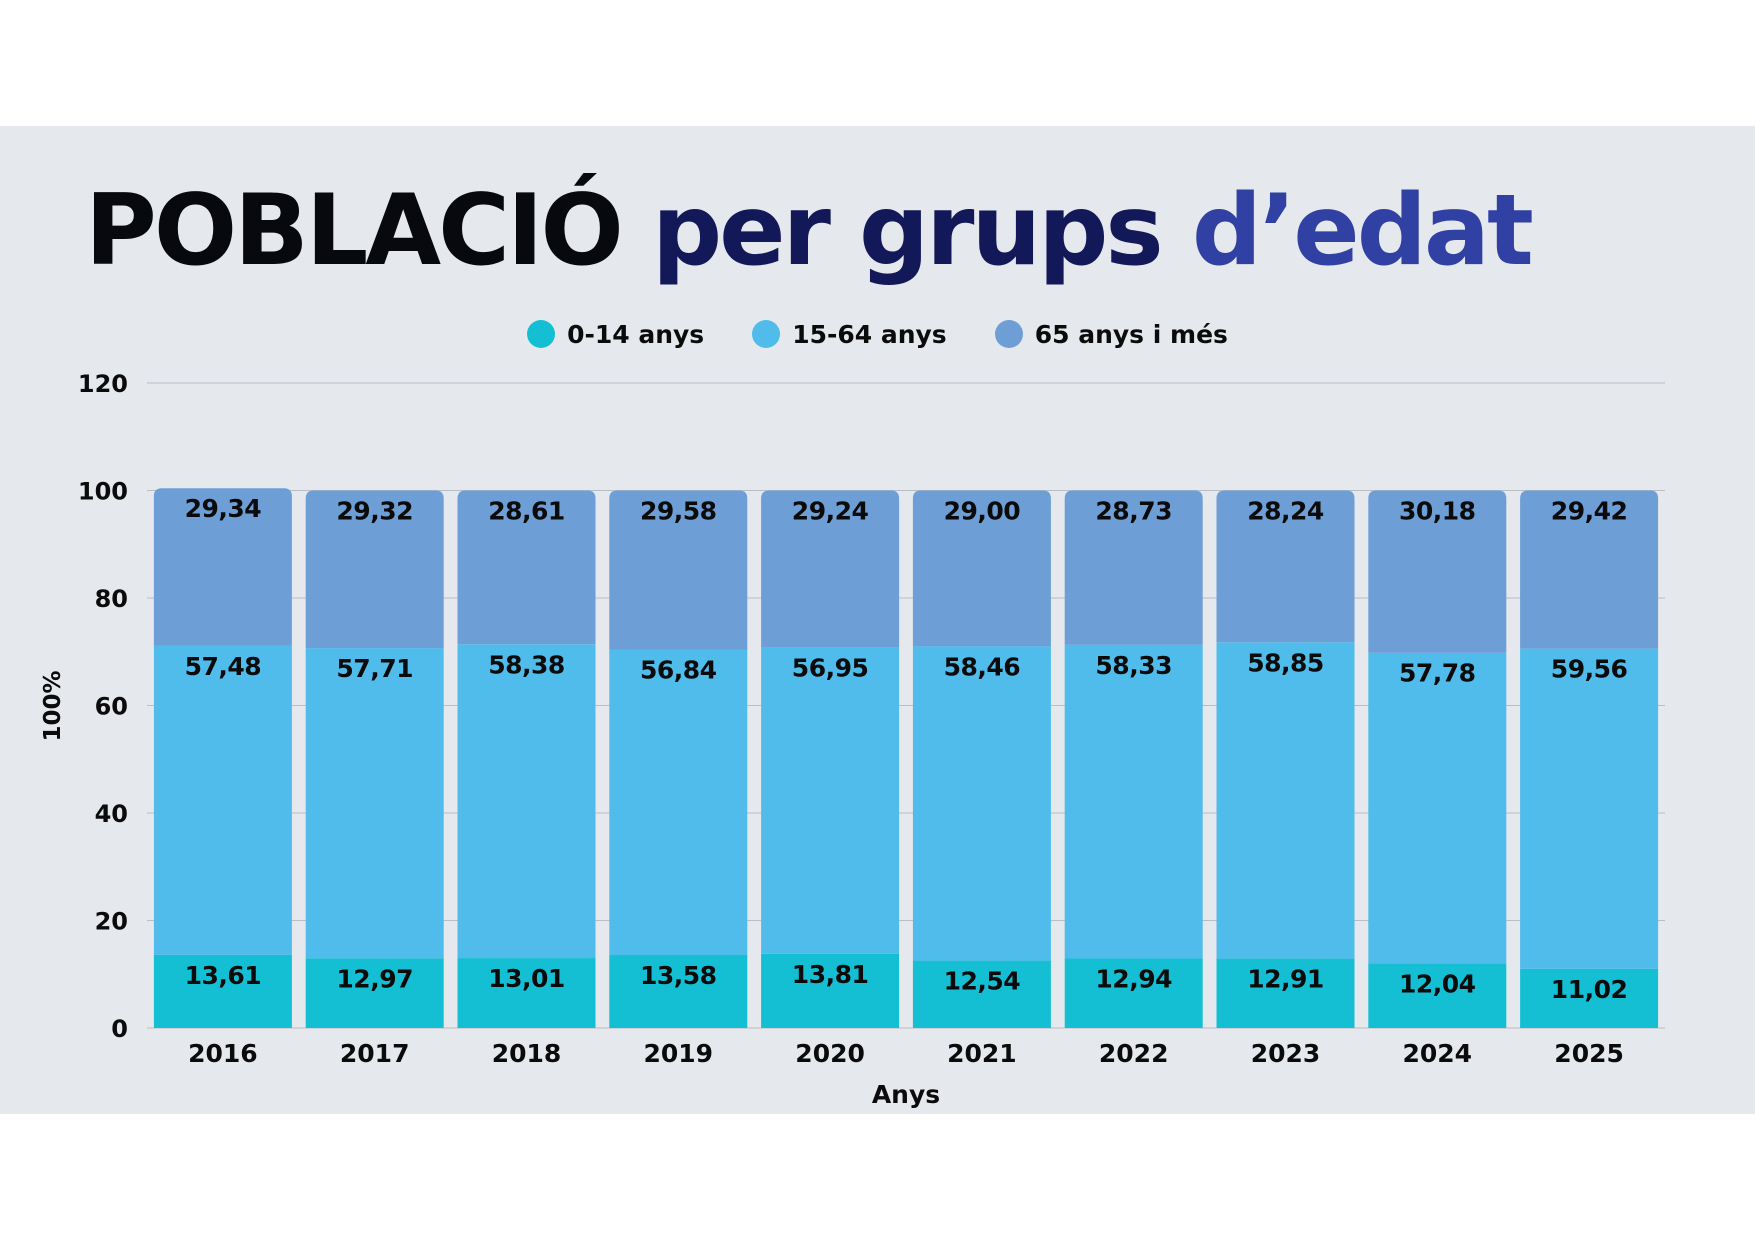  I want to click on data-label-2024-series-1: 57,78, so click(1437, 673).